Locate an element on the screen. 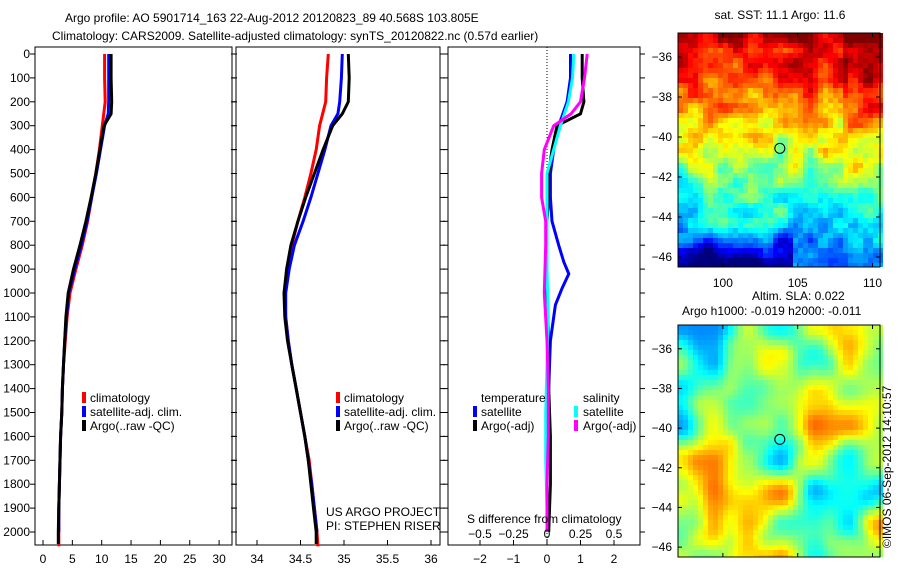 This screenshot has height=585, width=900. y-tick-label: 600 is located at coordinates (20, 197).